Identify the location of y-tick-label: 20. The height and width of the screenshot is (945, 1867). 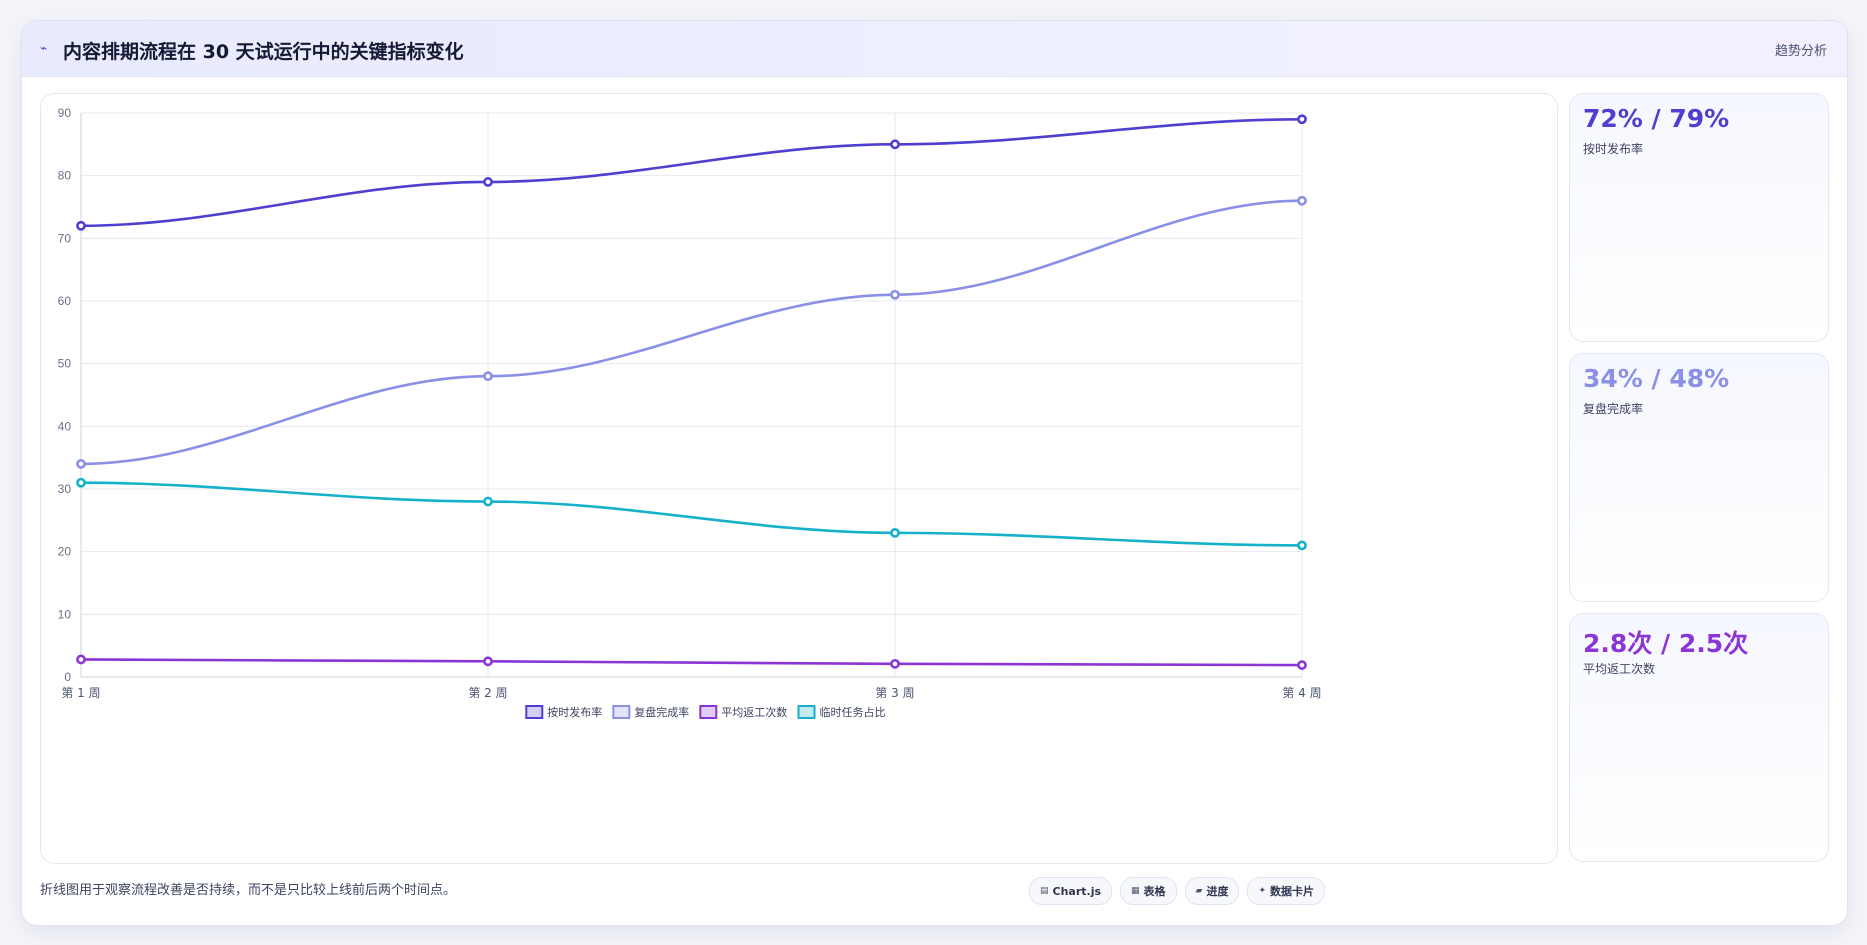
(65, 552).